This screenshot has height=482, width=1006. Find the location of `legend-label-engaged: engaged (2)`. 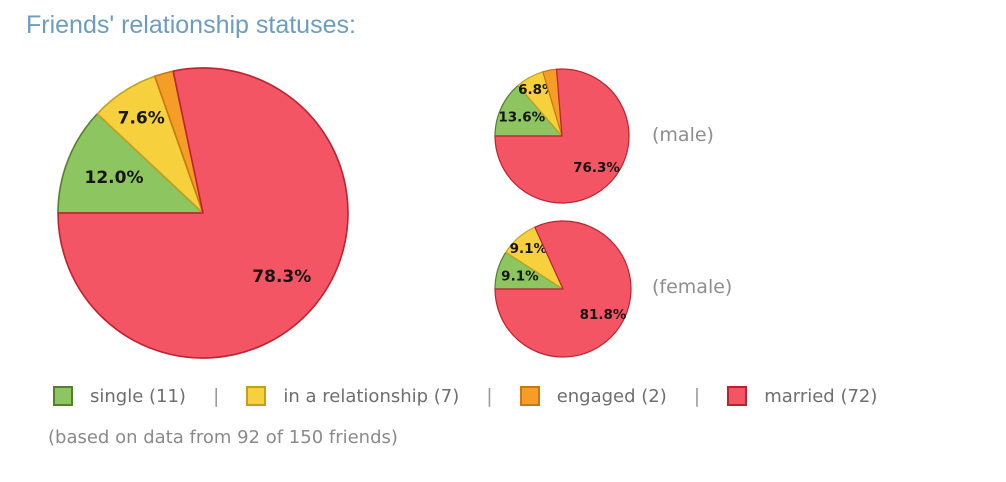

legend-label-engaged: engaged (2) is located at coordinates (611, 396).